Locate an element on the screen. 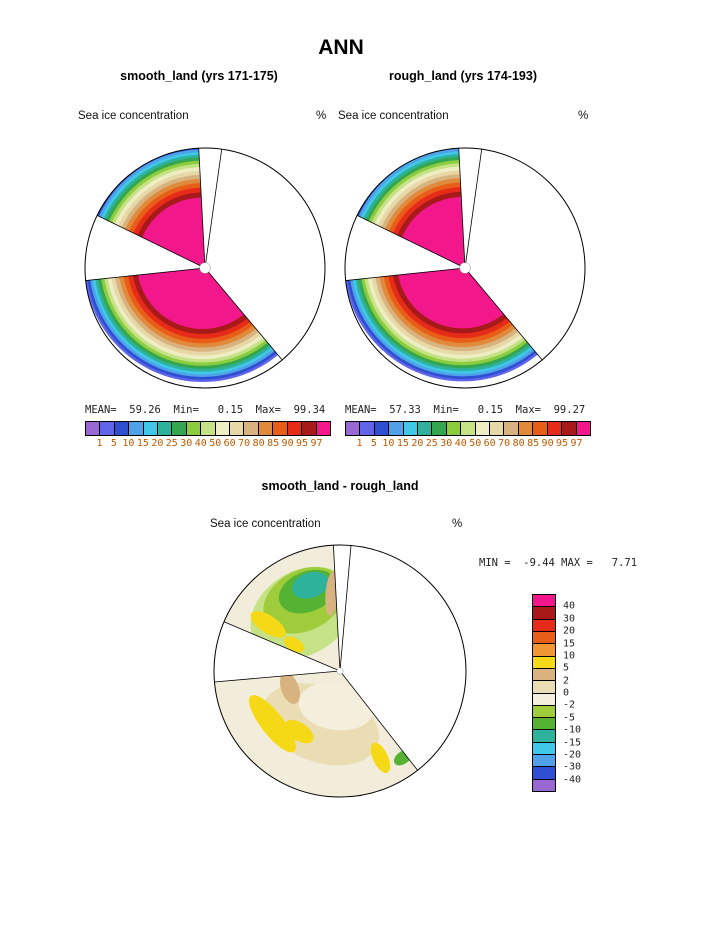 Image resolution: width=723 pixels, height=935 pixels. panel-subtitle-smooth: smooth_land (yrs 171-175) is located at coordinates (199, 76).